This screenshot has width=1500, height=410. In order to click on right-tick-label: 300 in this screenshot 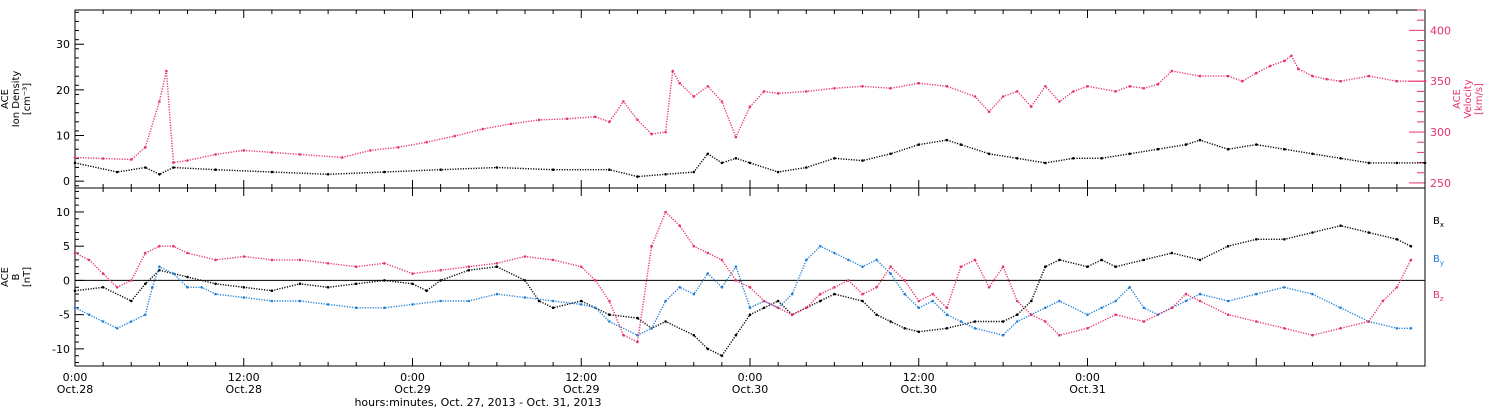, I will do `click(1440, 132)`.